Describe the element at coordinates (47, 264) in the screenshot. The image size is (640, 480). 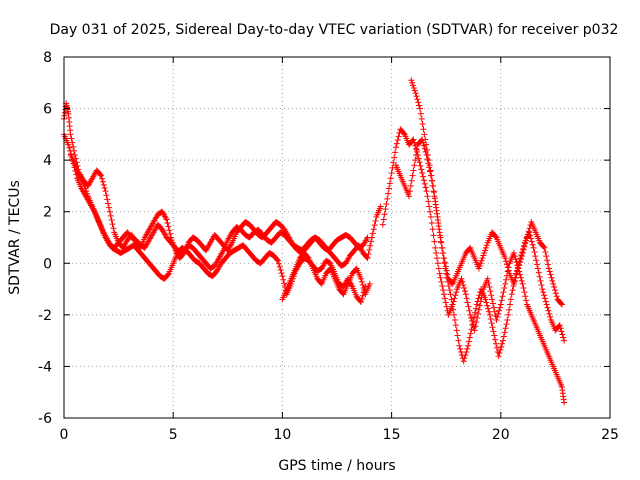
I see `y-tick-label: 0` at that location.